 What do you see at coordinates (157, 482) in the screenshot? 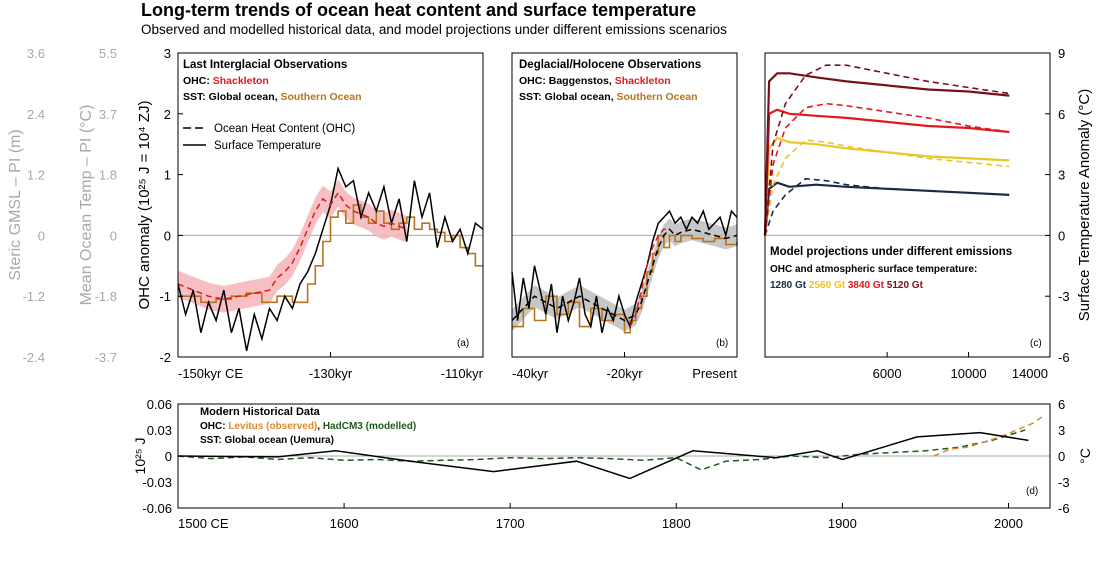
I see `panel-d-ytick-left: -0.03` at bounding box center [157, 482].